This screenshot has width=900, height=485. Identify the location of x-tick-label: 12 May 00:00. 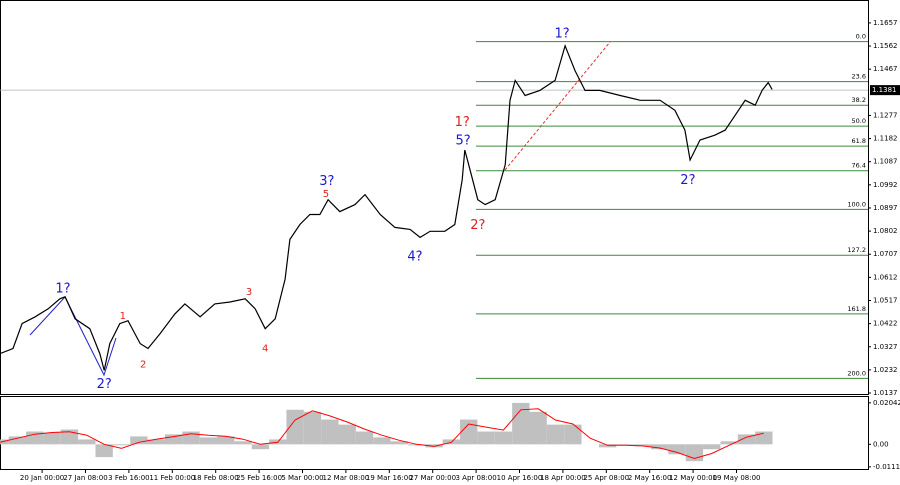
(693, 478).